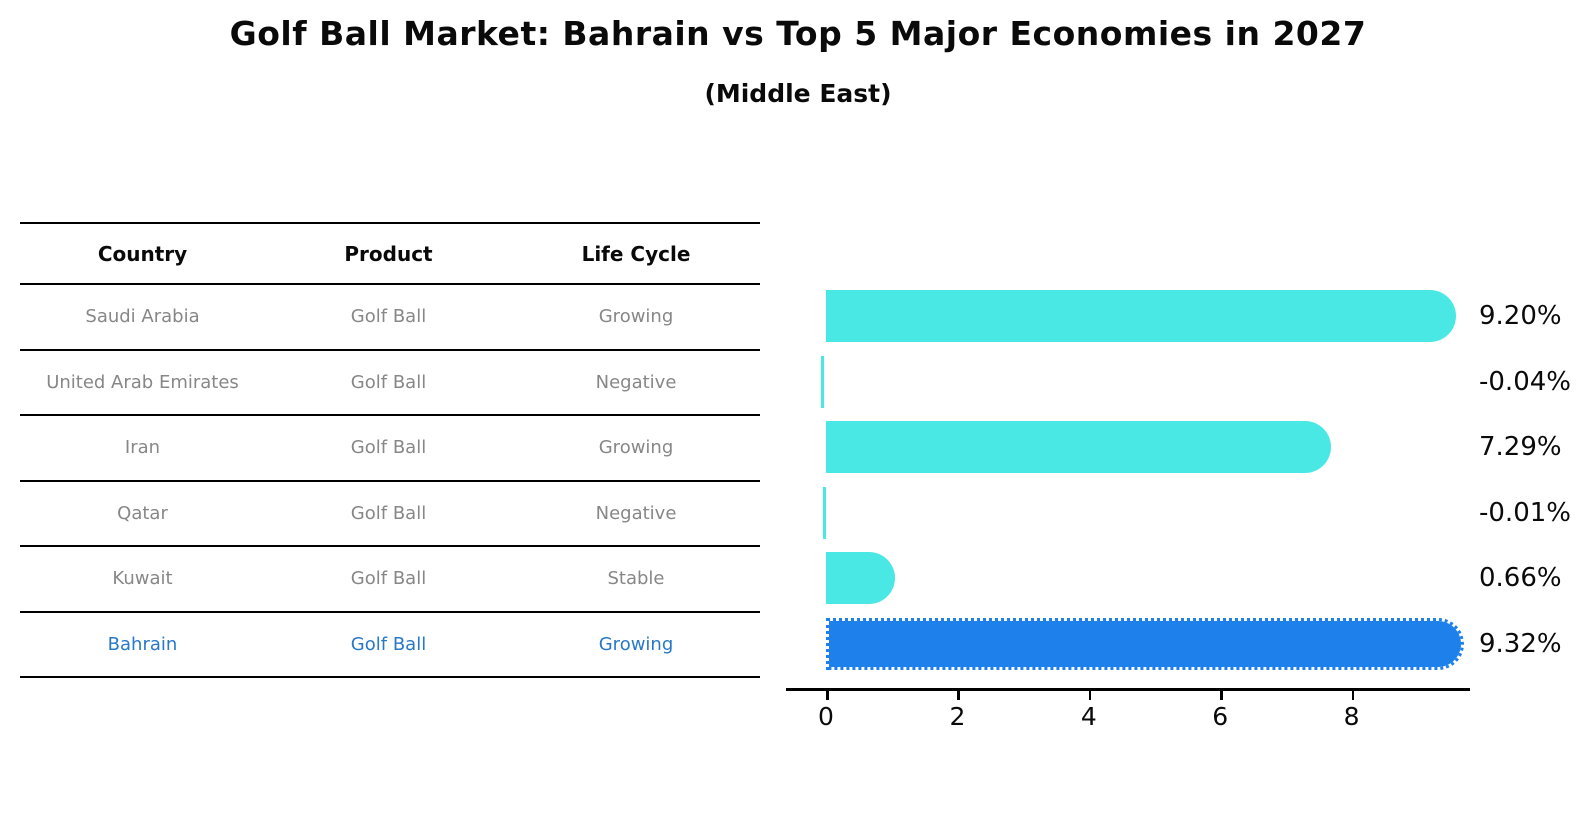 Image resolution: width=1596 pixels, height=823 pixels. I want to click on bar-value-label: -0.01%, so click(1525, 512).